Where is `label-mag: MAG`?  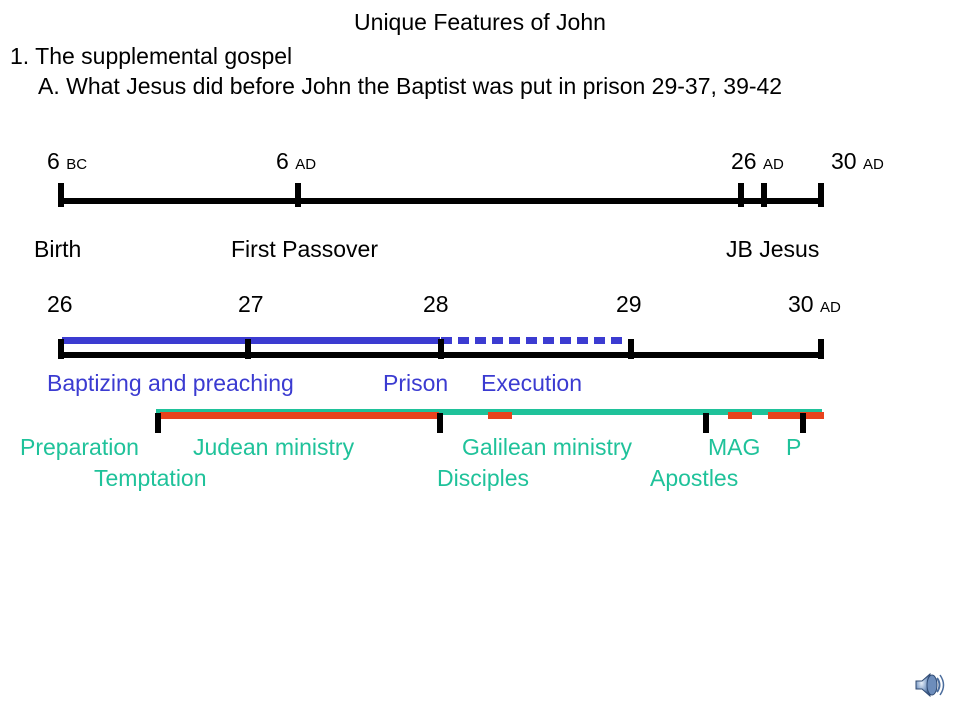
label-mag: MAG is located at coordinates (734, 447).